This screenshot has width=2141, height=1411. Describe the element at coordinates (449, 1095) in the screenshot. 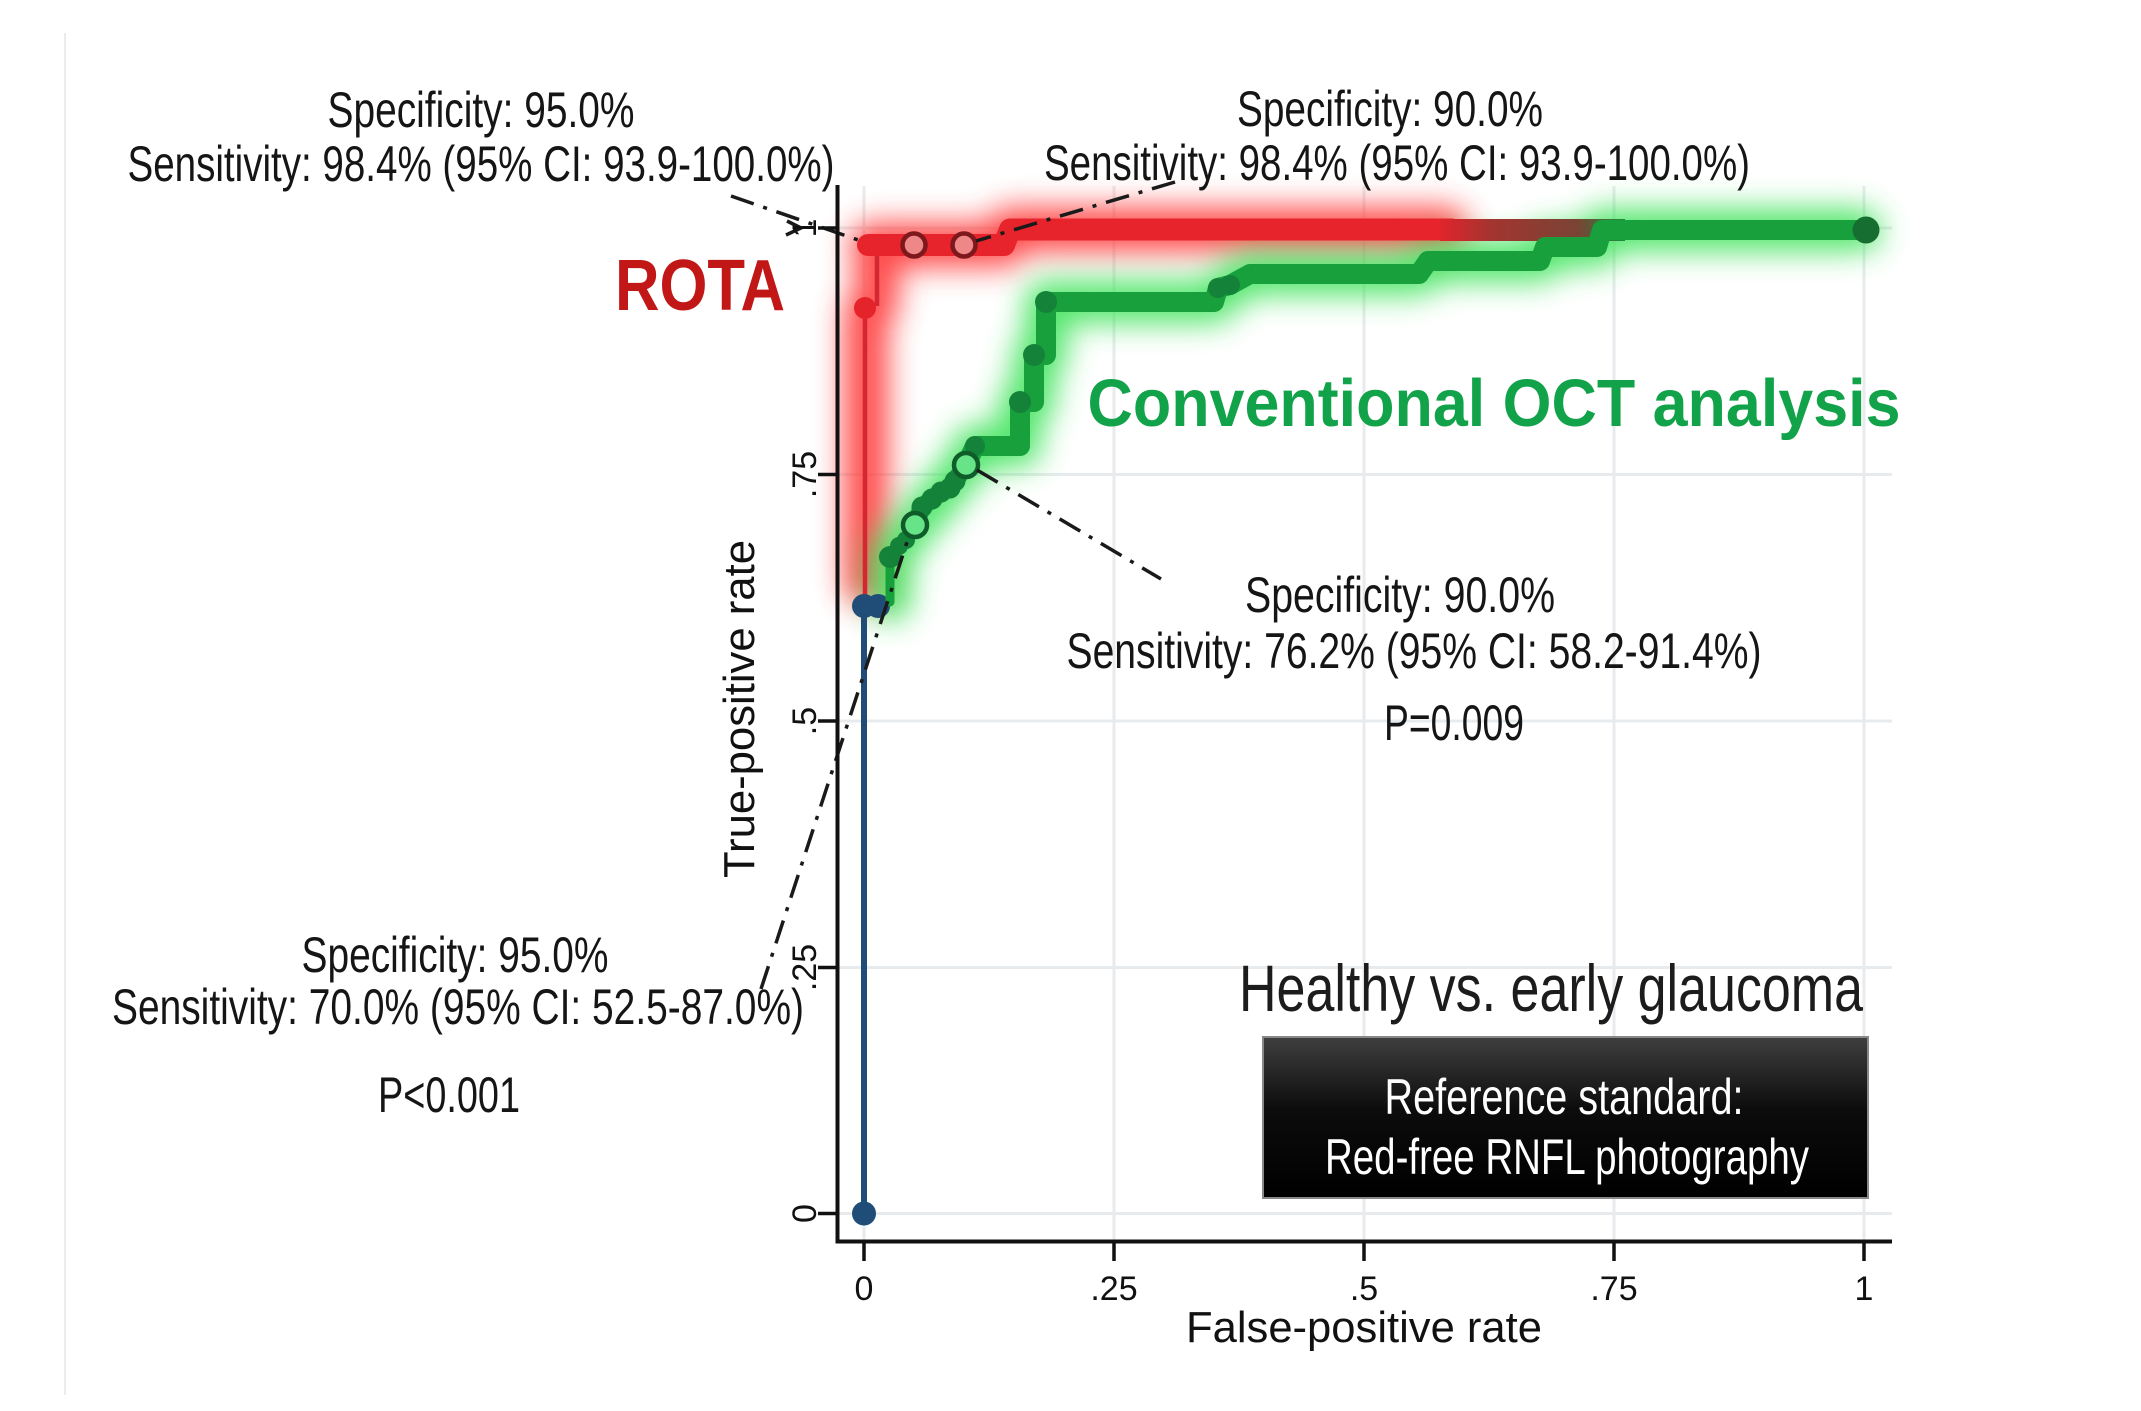

I see `svg-text: P<0.001` at that location.